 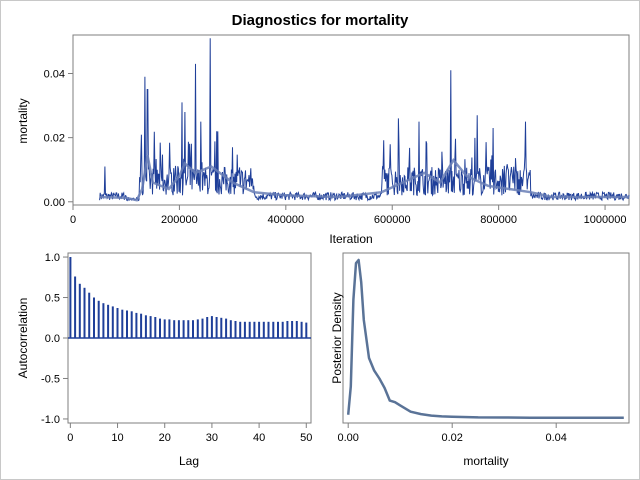 What do you see at coordinates (451, 438) in the screenshot?
I see `density-x-tick-label: 0.02` at bounding box center [451, 438].